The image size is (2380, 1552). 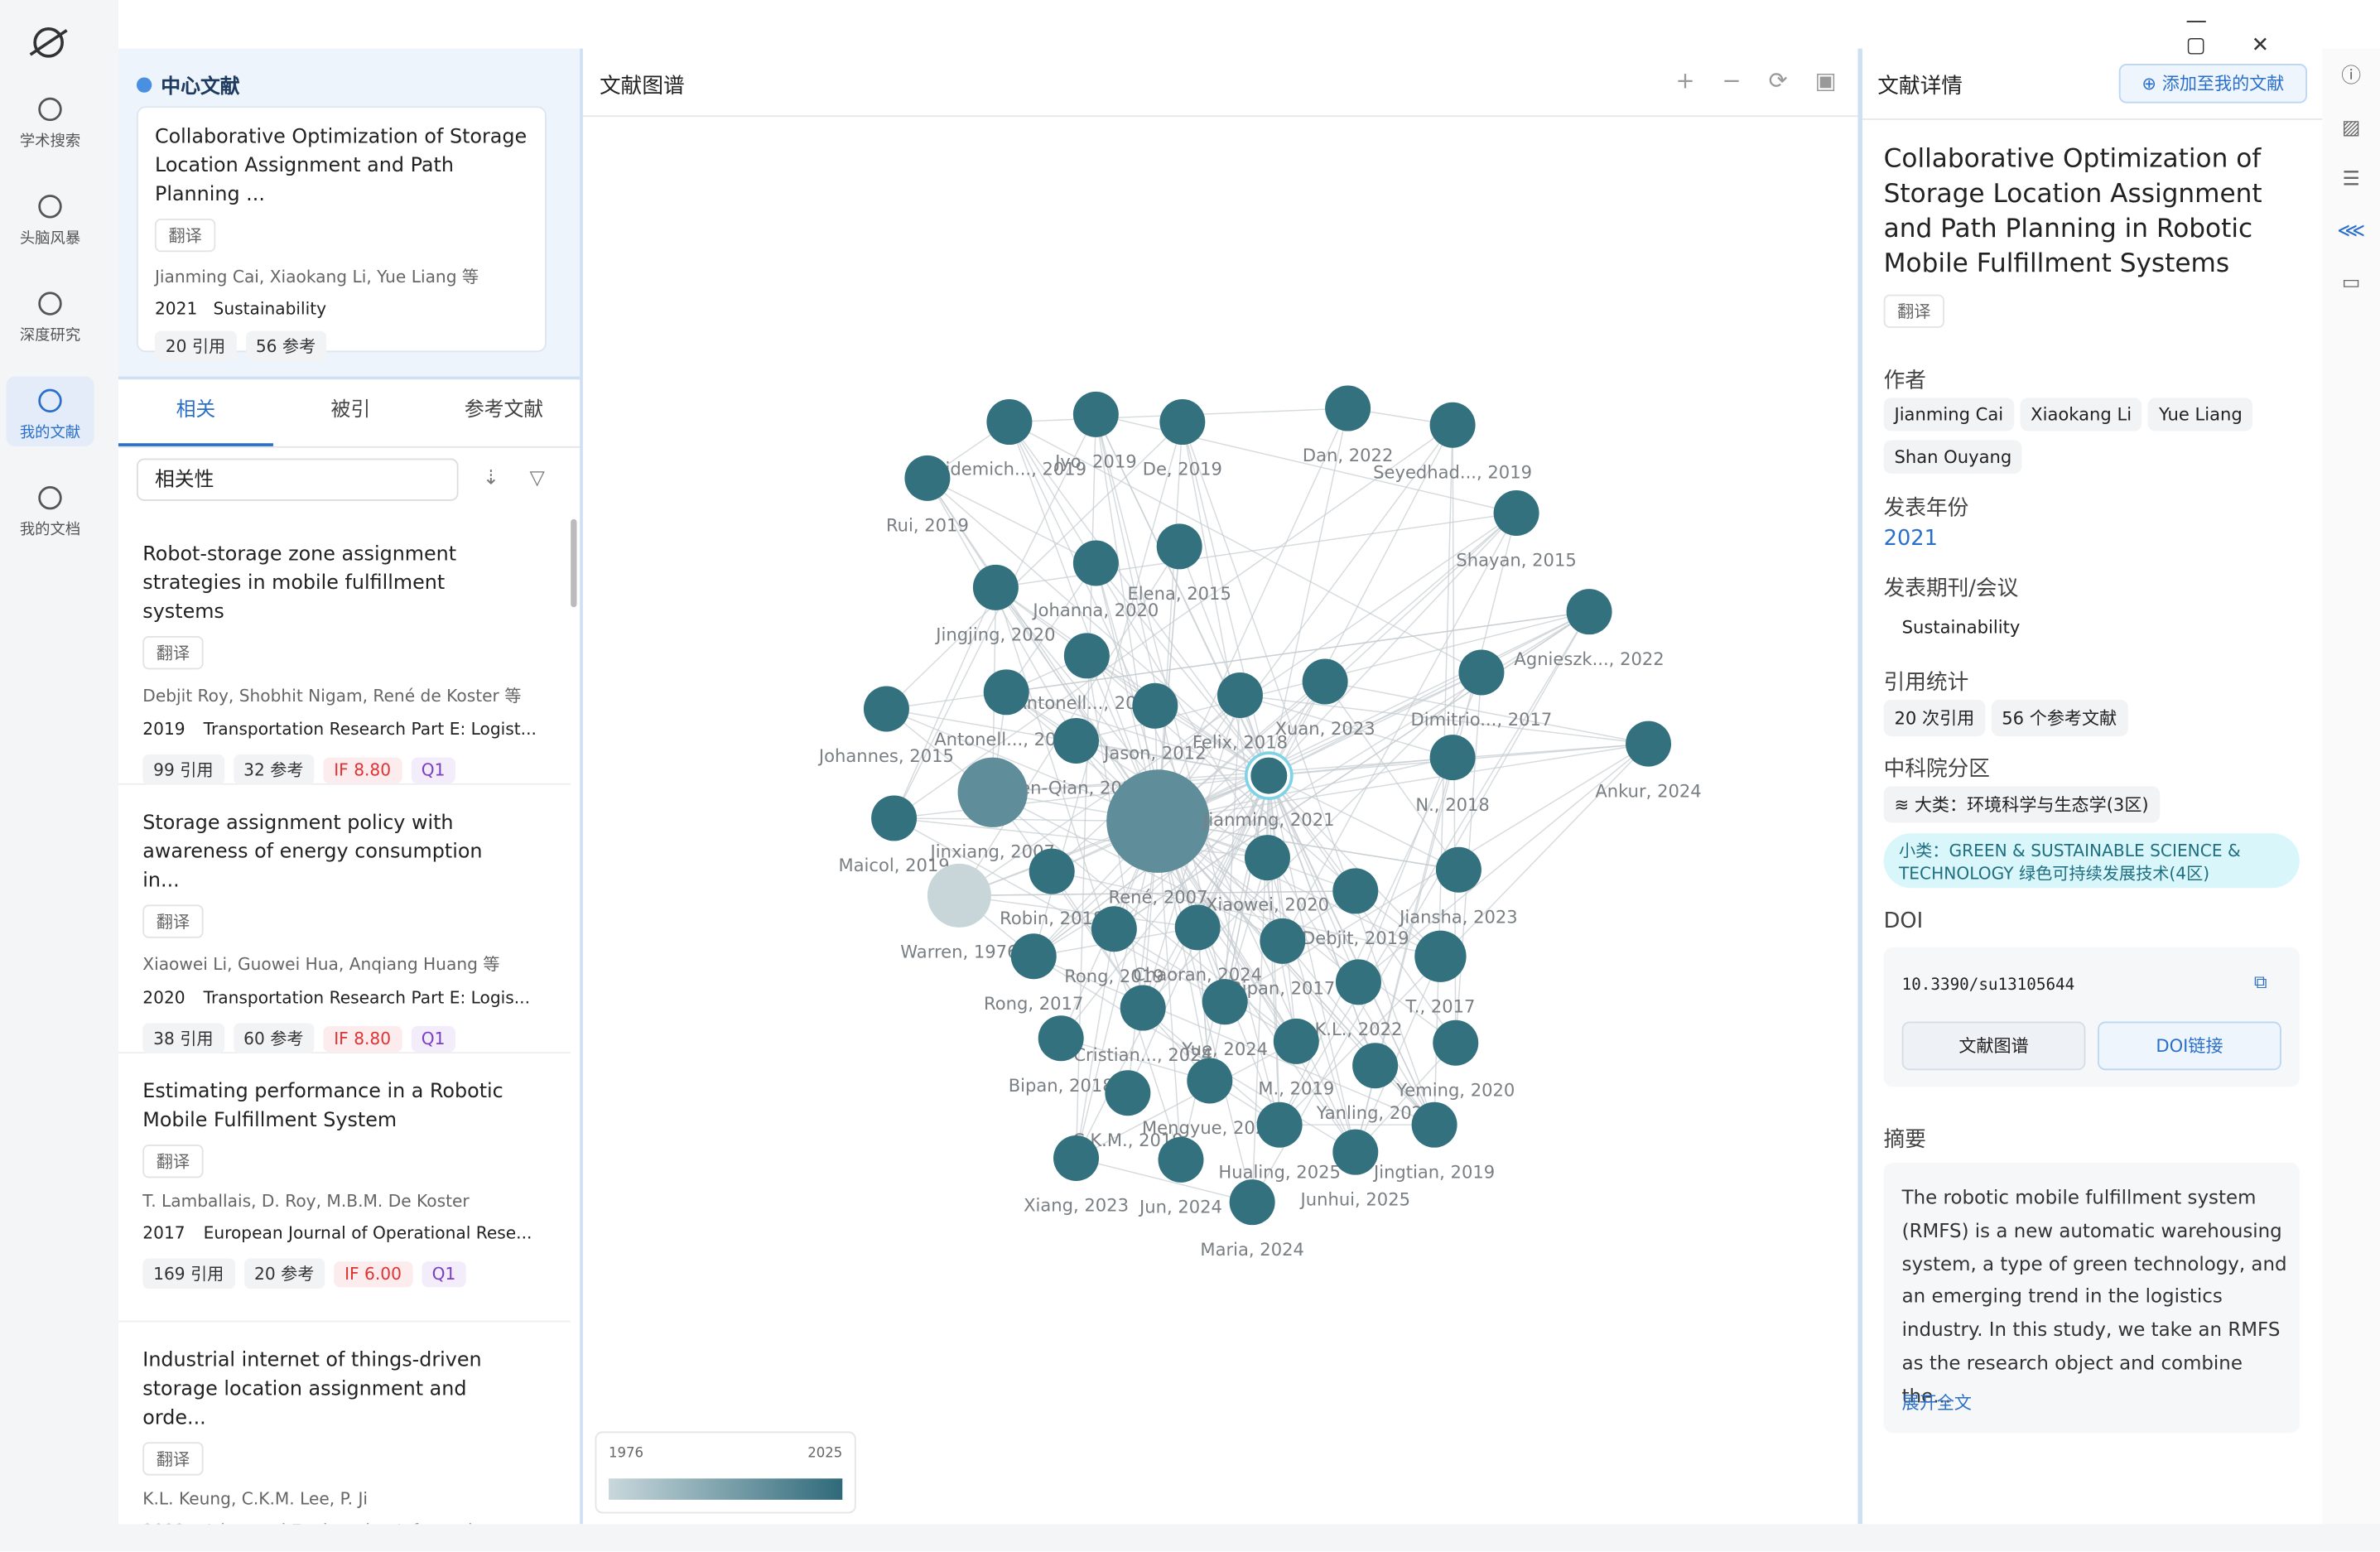 What do you see at coordinates (1993, 1046) in the screenshot?
I see `graph-button: 文献图谱` at bounding box center [1993, 1046].